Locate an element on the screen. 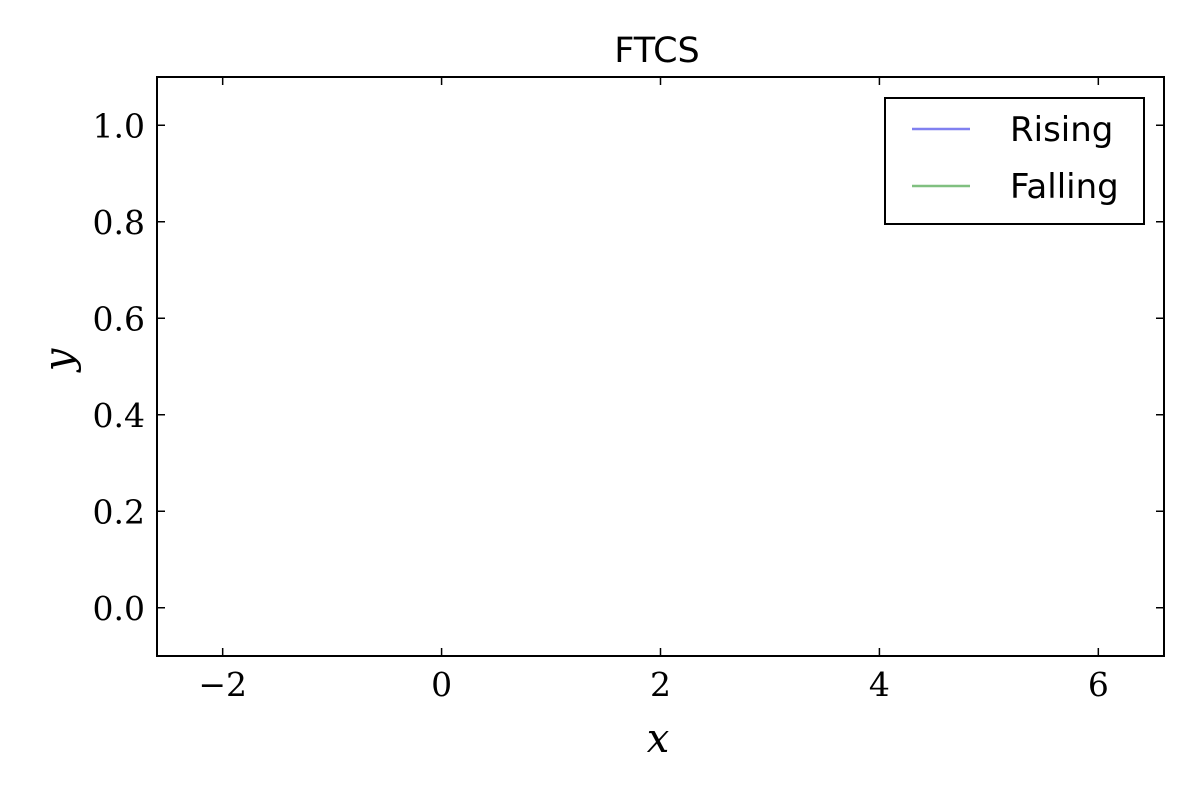 The image size is (1200, 805). x-tick-label: 0 is located at coordinates (441, 684).